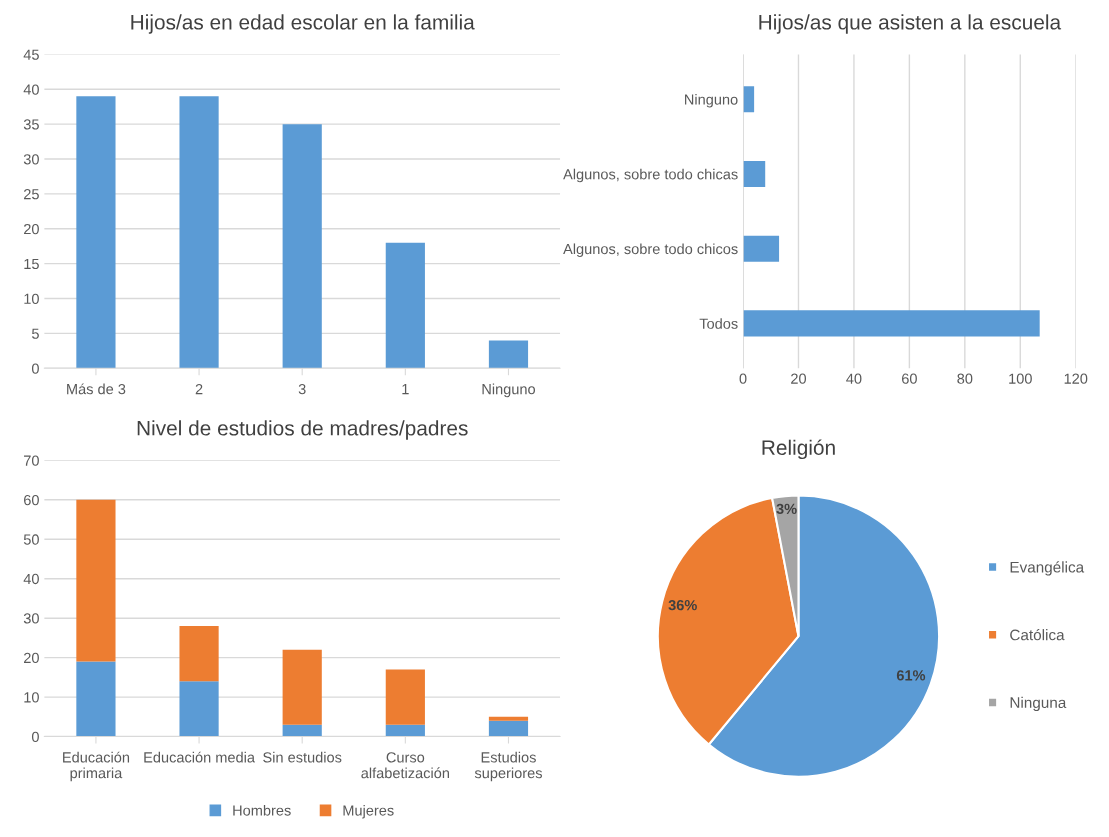 The height and width of the screenshot is (837, 1109). Describe the element at coordinates (911, 675) in the screenshot. I see `data-label: 61%` at that location.